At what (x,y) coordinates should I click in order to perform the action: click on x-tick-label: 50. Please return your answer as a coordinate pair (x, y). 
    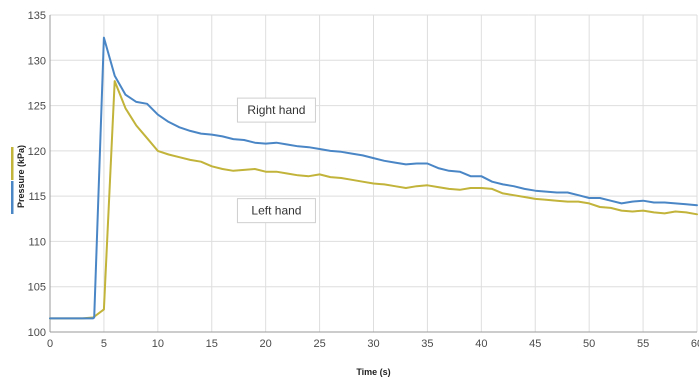
    Looking at the image, I should click on (589, 344).